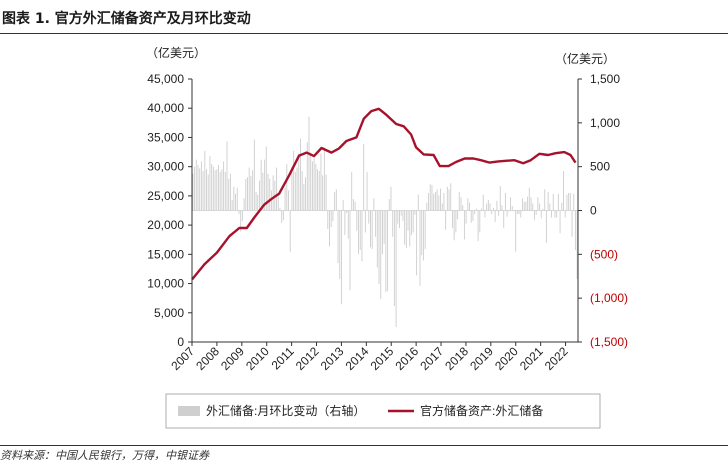 This screenshot has height=469, width=728. Describe the element at coordinates (364, 455) in the screenshot. I see `source-note: 资料来源：中国人民银行，万得，中银证券` at that location.